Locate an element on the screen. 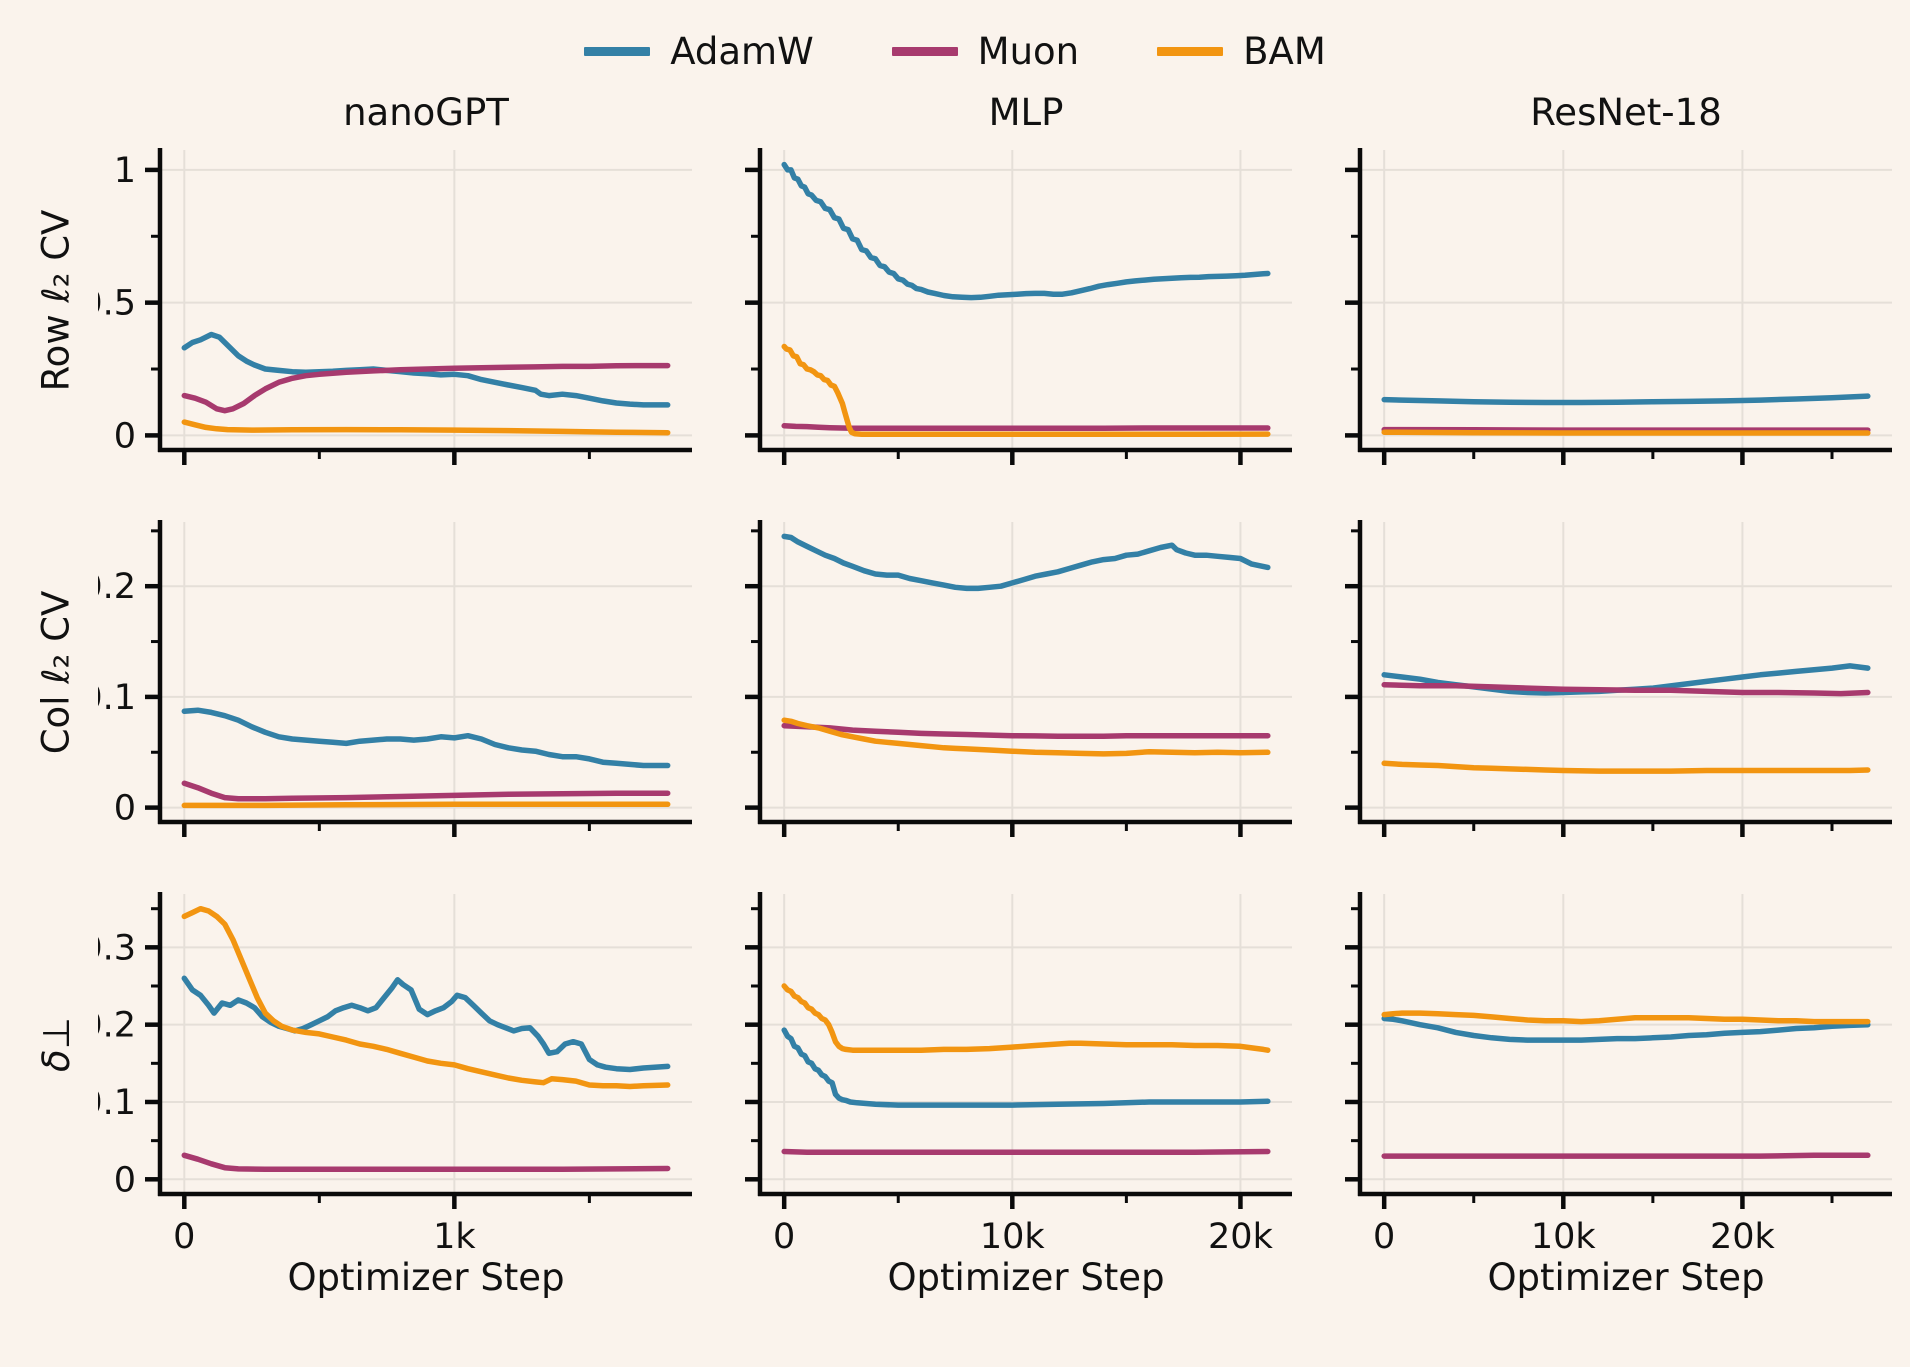 The height and width of the screenshot is (1367, 1910). subplot-row-l2-cv-nanogpt: 00.51 is located at coordinates (395, 306).